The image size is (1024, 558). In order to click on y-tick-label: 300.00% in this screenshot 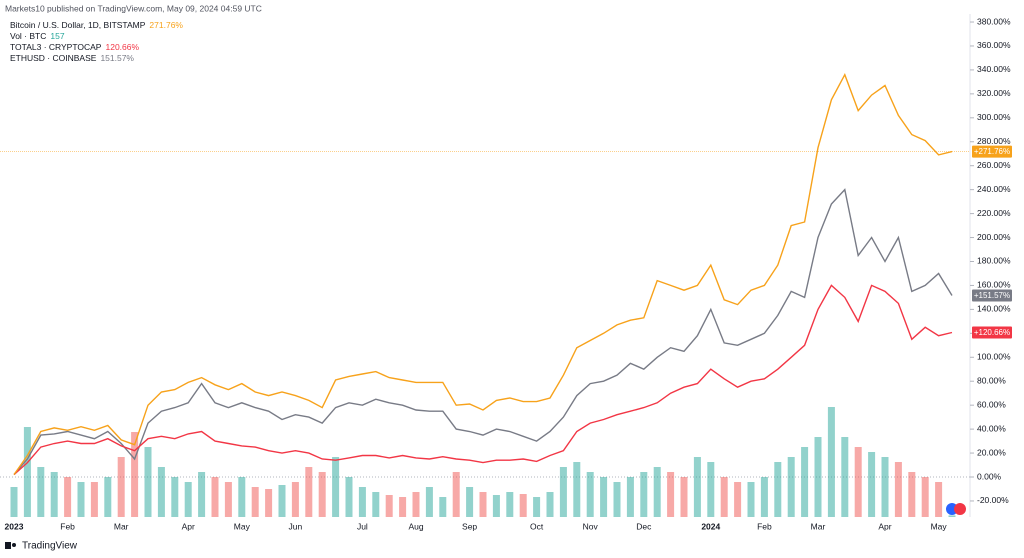, I will do `click(994, 117)`.